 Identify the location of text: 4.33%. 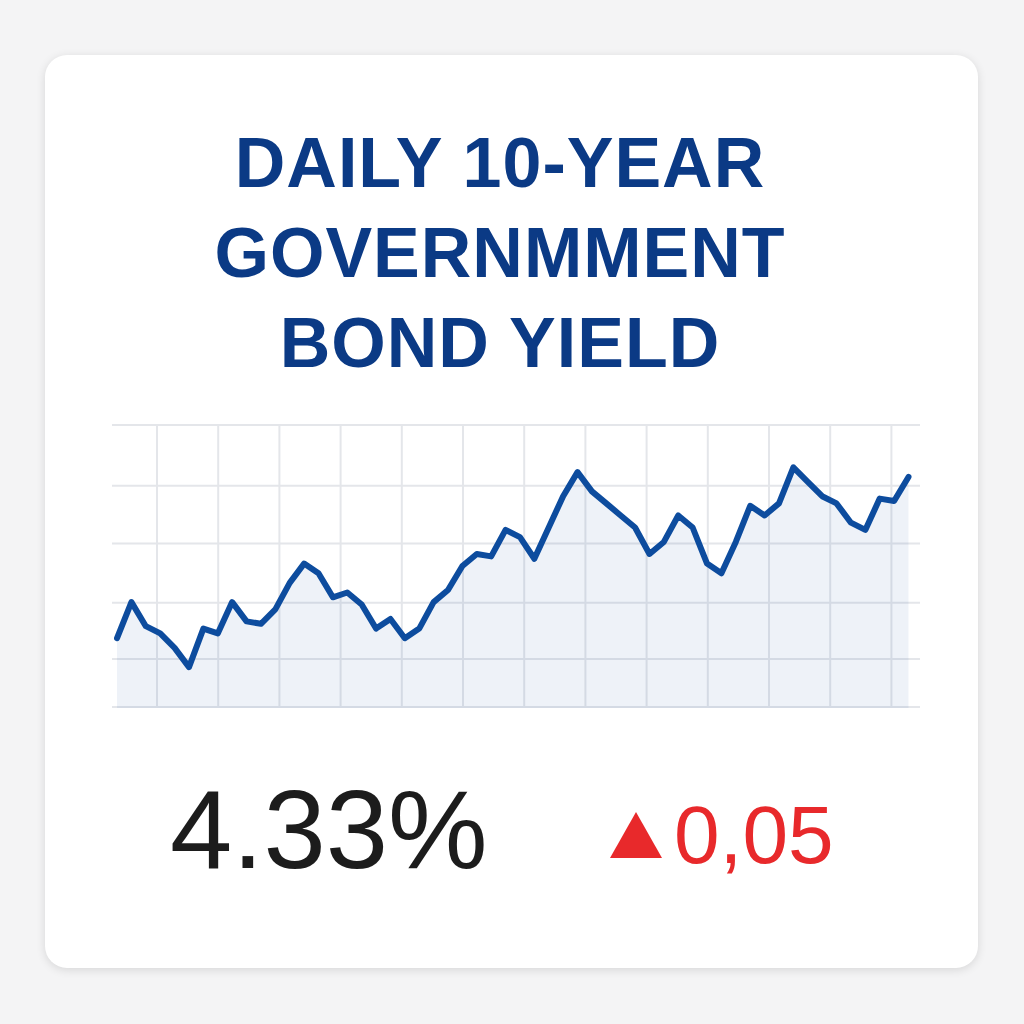
(329, 829).